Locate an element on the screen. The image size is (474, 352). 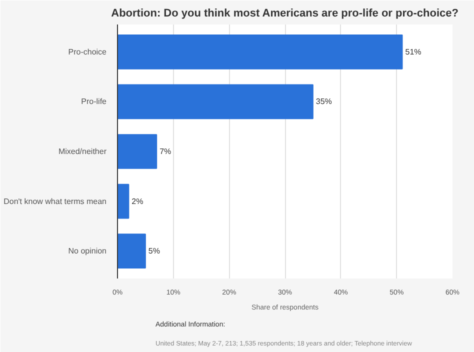
data-label: 2% is located at coordinates (138, 201).